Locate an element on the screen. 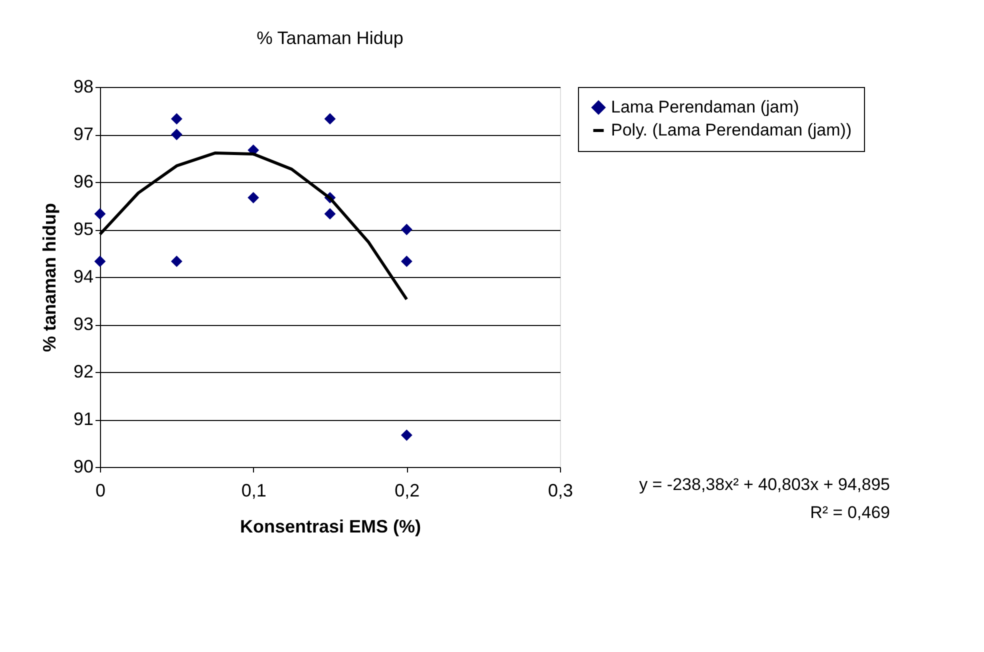 The width and height of the screenshot is (984, 652). y-tick-label: 95 is located at coordinates (83, 229).